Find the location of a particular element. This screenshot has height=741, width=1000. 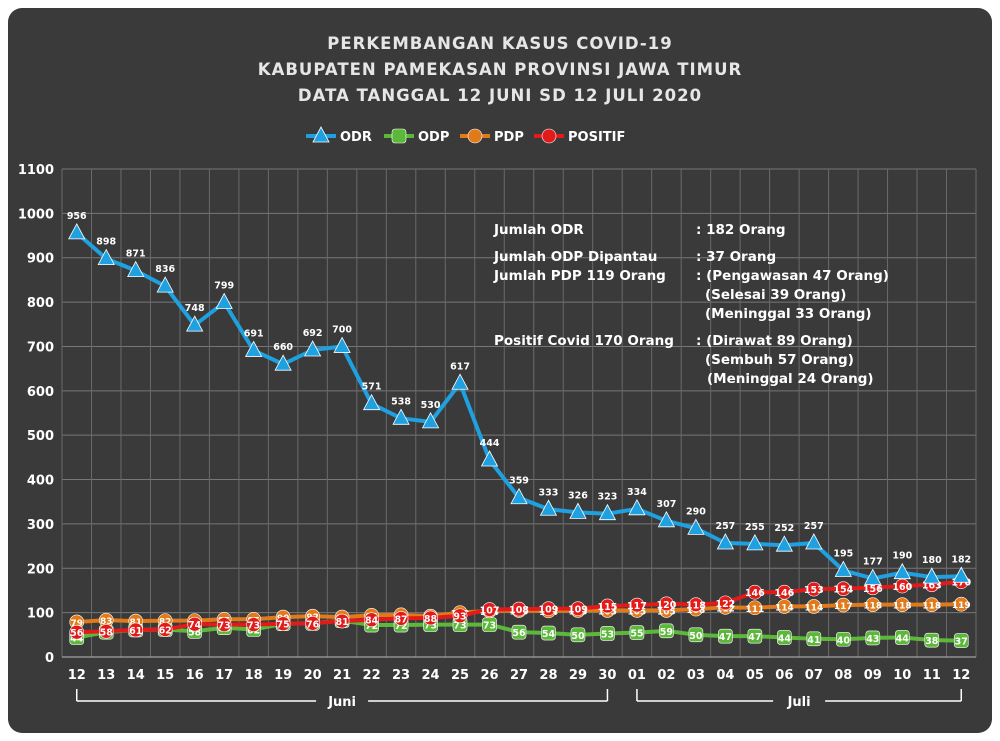

x-tick-label: 04 is located at coordinates (725, 675).